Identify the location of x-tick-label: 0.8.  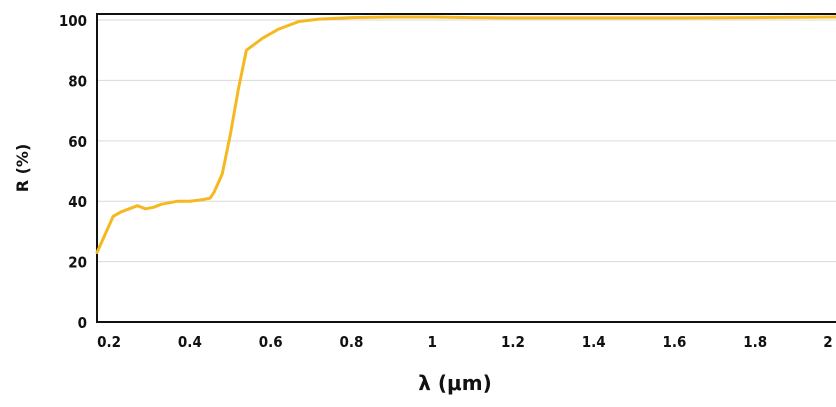
(351, 342).